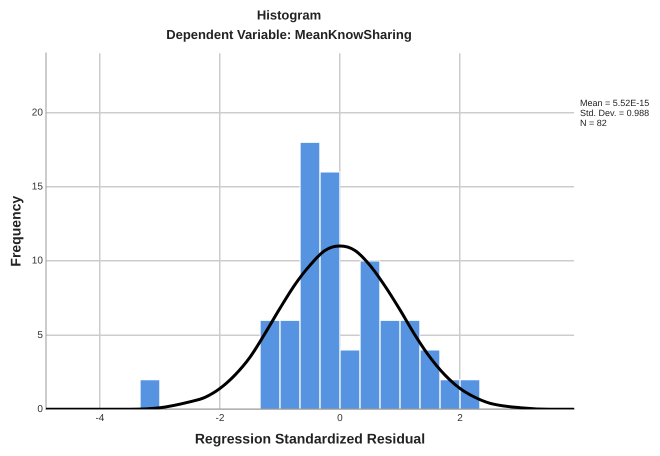 This screenshot has height=456, width=660. Describe the element at coordinates (15, 231) in the screenshot. I see `y-axis-title: Frequency` at that location.